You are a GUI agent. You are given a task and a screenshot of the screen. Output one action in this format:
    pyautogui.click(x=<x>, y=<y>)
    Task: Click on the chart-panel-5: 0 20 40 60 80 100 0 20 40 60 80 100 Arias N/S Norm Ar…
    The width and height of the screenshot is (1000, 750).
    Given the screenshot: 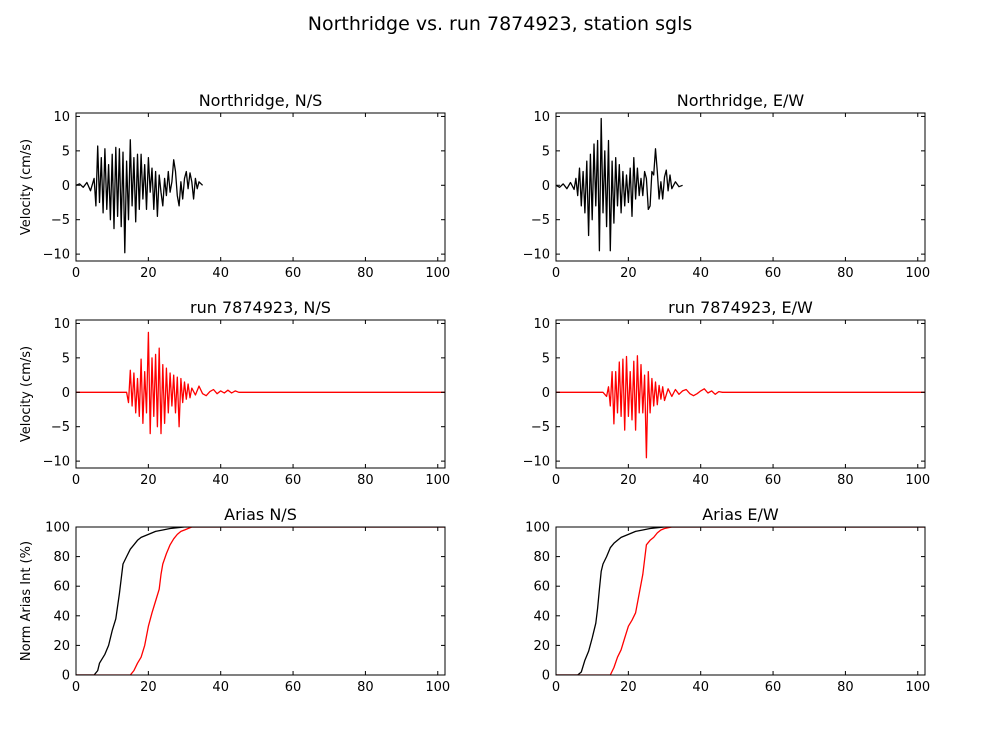 What is the action you would take?
    pyautogui.click(x=234, y=600)
    